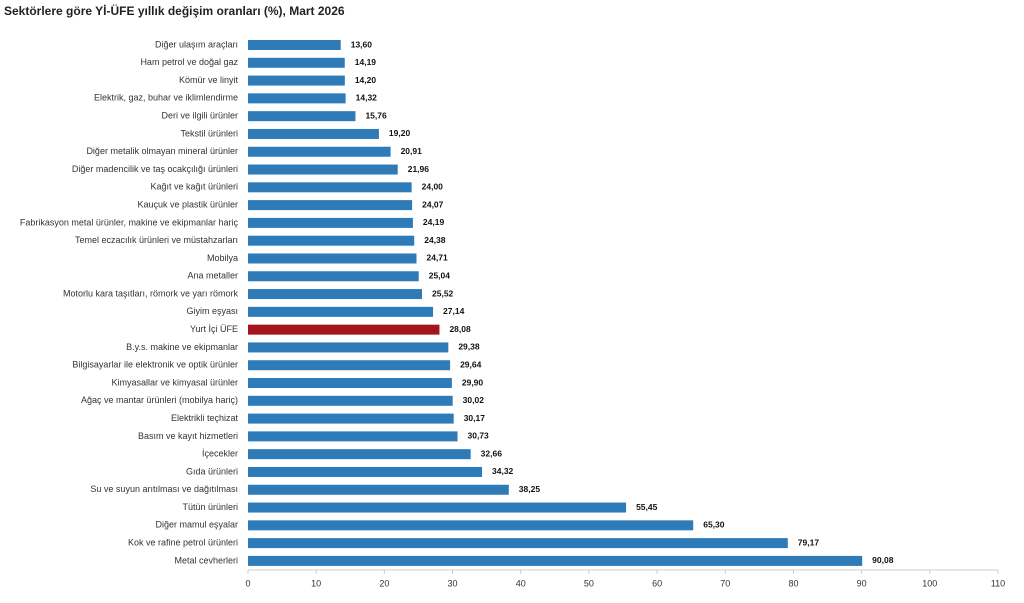 This screenshot has height=603, width=1024. What do you see at coordinates (362, 44) in the screenshot?
I see `value-label: 13,60` at bounding box center [362, 44].